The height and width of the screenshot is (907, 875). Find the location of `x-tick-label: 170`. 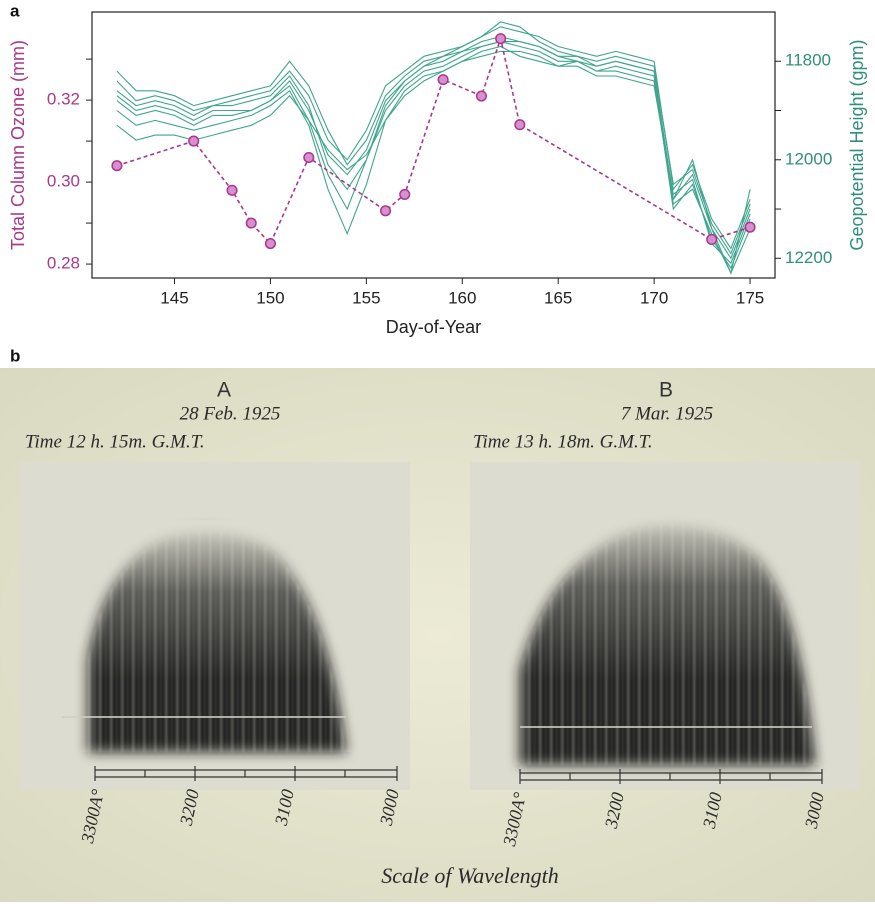

x-tick-label: 170 is located at coordinates (654, 297).